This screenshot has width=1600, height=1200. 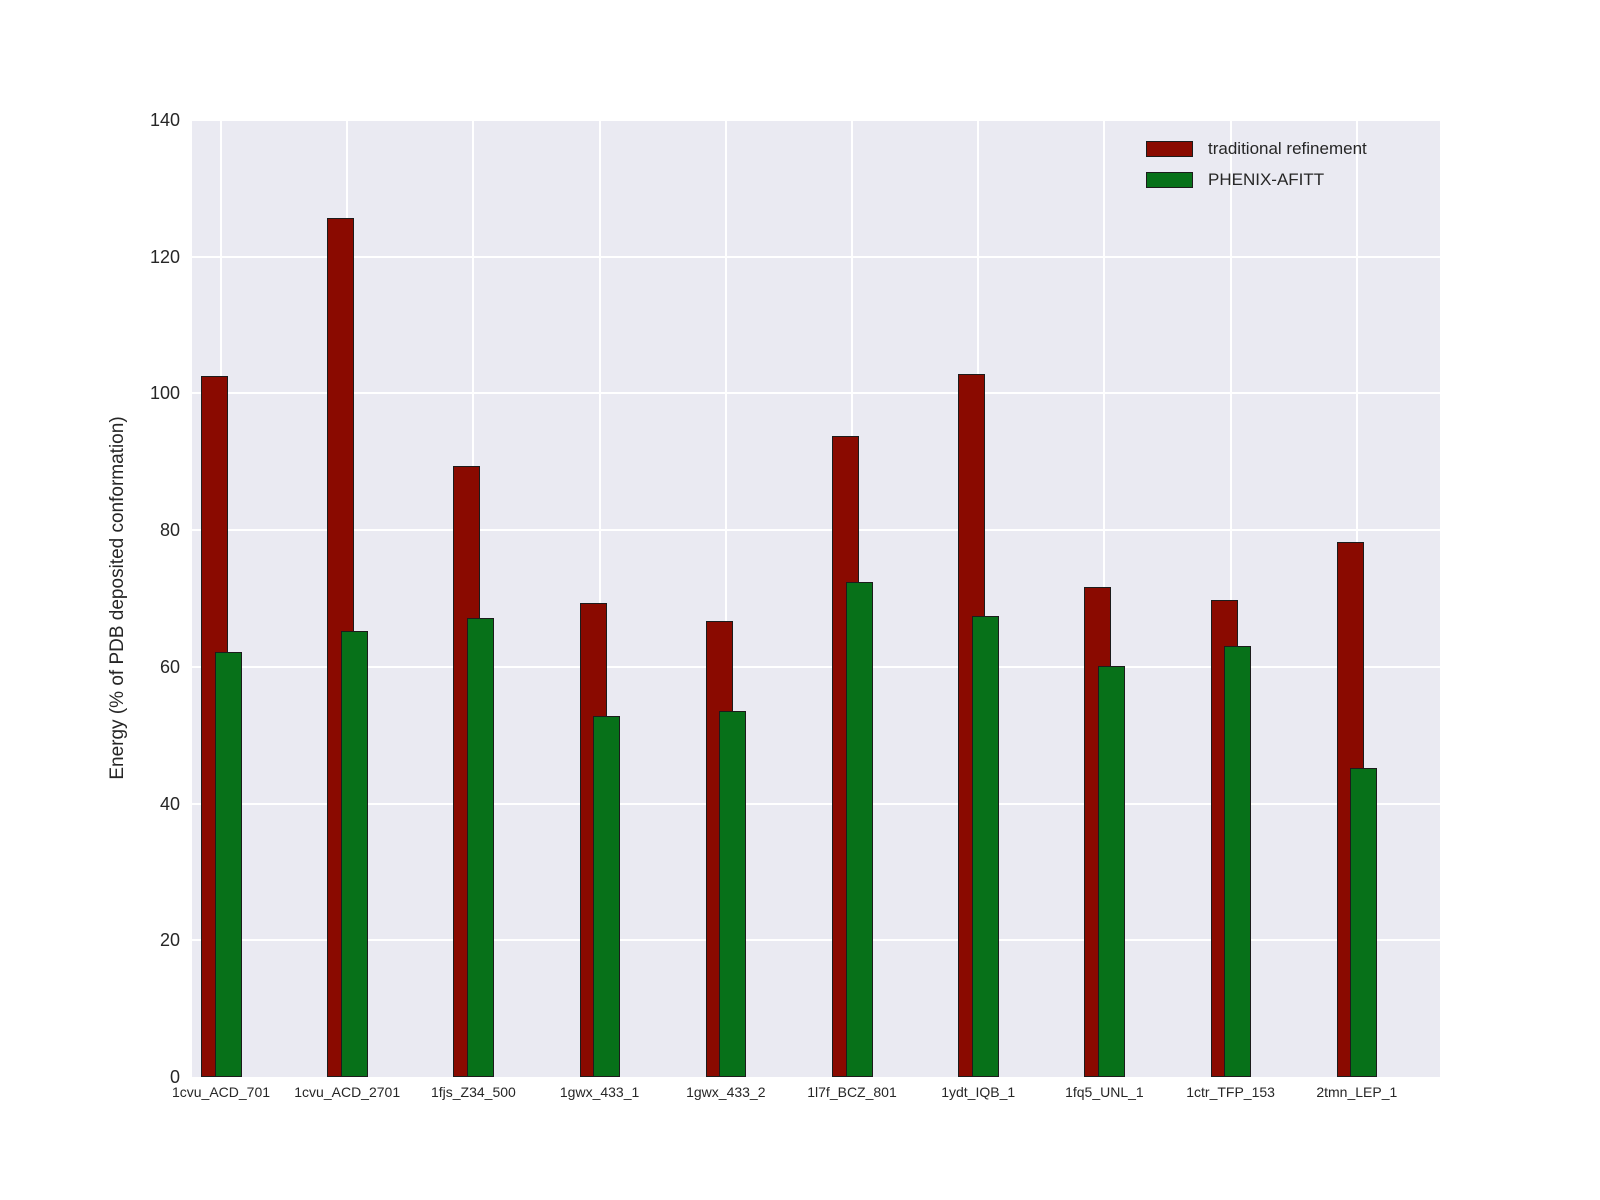 I want to click on y-tick-label: 40, so click(x=169, y=803).